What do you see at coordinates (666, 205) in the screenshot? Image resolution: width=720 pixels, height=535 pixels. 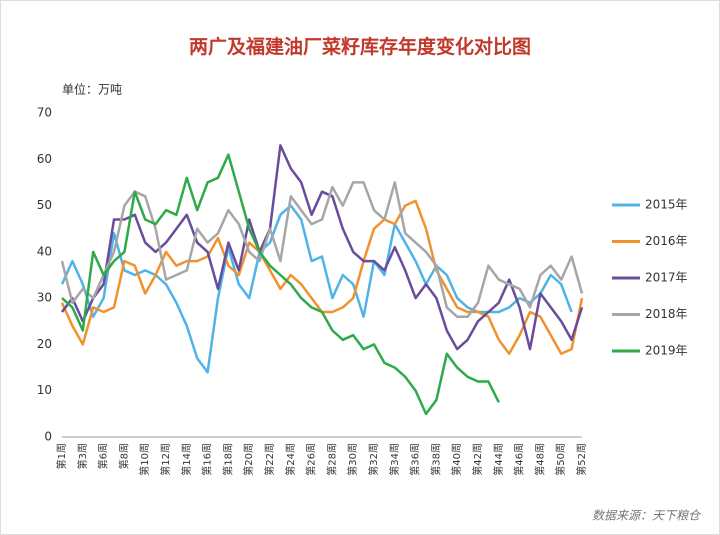 I see `legend-label: 2015年` at bounding box center [666, 205].